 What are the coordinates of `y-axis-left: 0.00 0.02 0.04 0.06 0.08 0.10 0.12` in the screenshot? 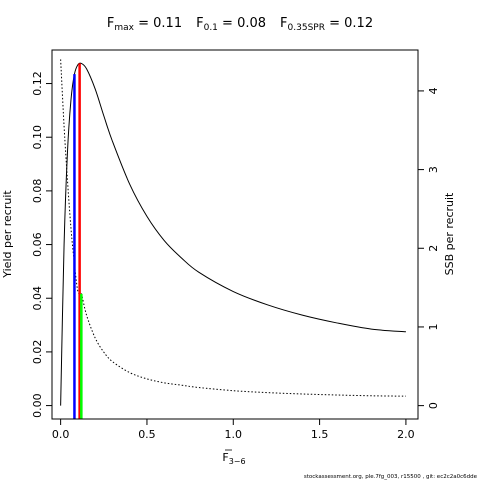 It's located at (41, 244).